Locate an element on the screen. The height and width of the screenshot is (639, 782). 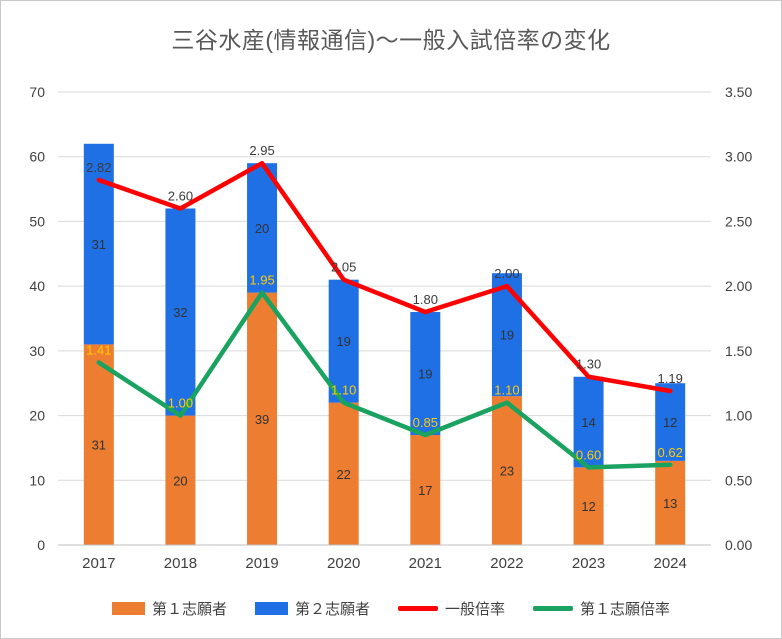
line-label: 0.62 is located at coordinates (670, 452).